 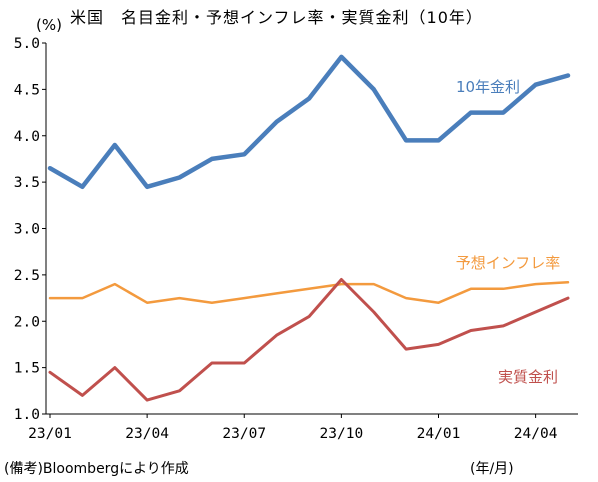 I want to click on x-tick-label: 24/04, so click(x=536, y=434).